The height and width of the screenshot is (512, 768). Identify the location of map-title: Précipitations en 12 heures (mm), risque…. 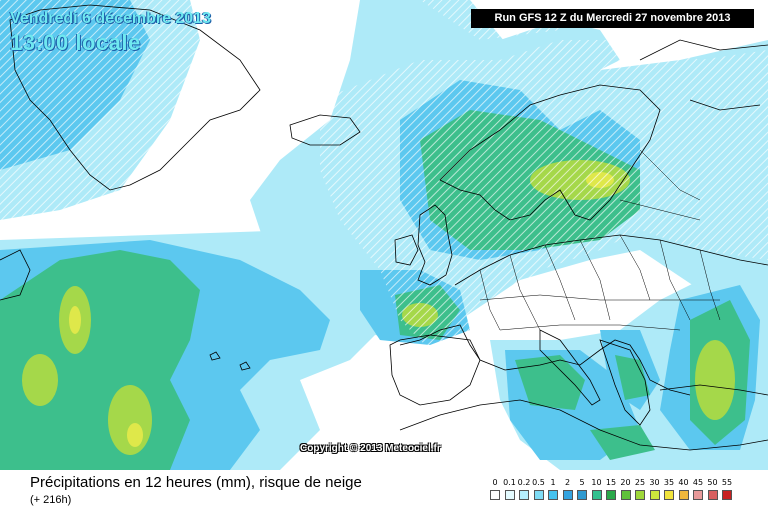
(196, 482).